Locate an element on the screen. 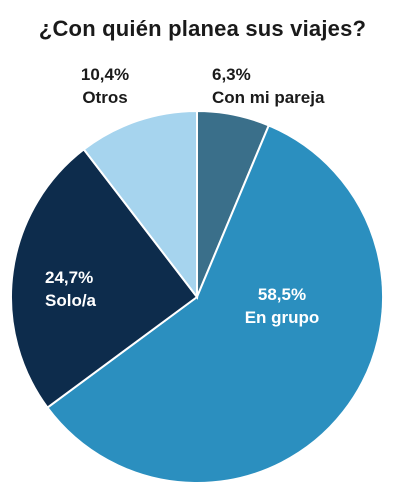  slice-value-en-grupo: 58,5% is located at coordinates (282, 294).